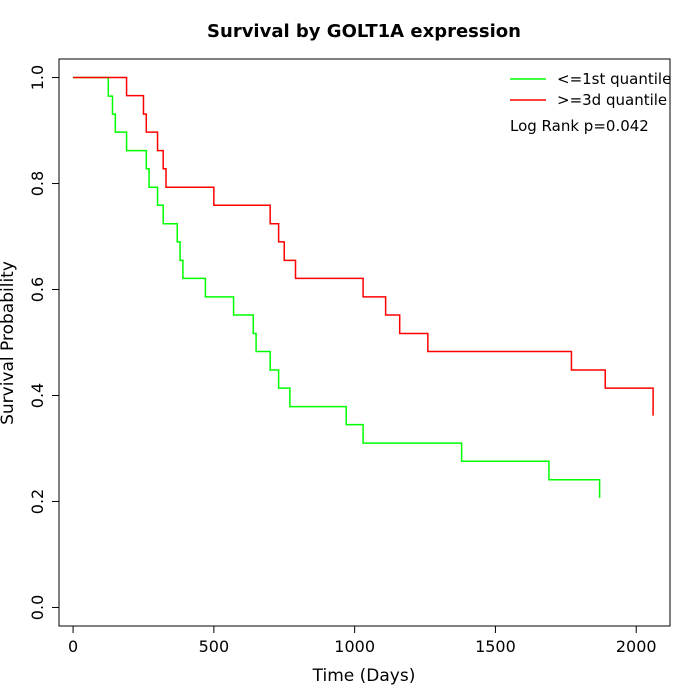 Image resolution: width=700 pixels, height=700 pixels. What do you see at coordinates (364, 31) in the screenshot?
I see `chart-title: Survival by GOLT1A expression` at bounding box center [364, 31].